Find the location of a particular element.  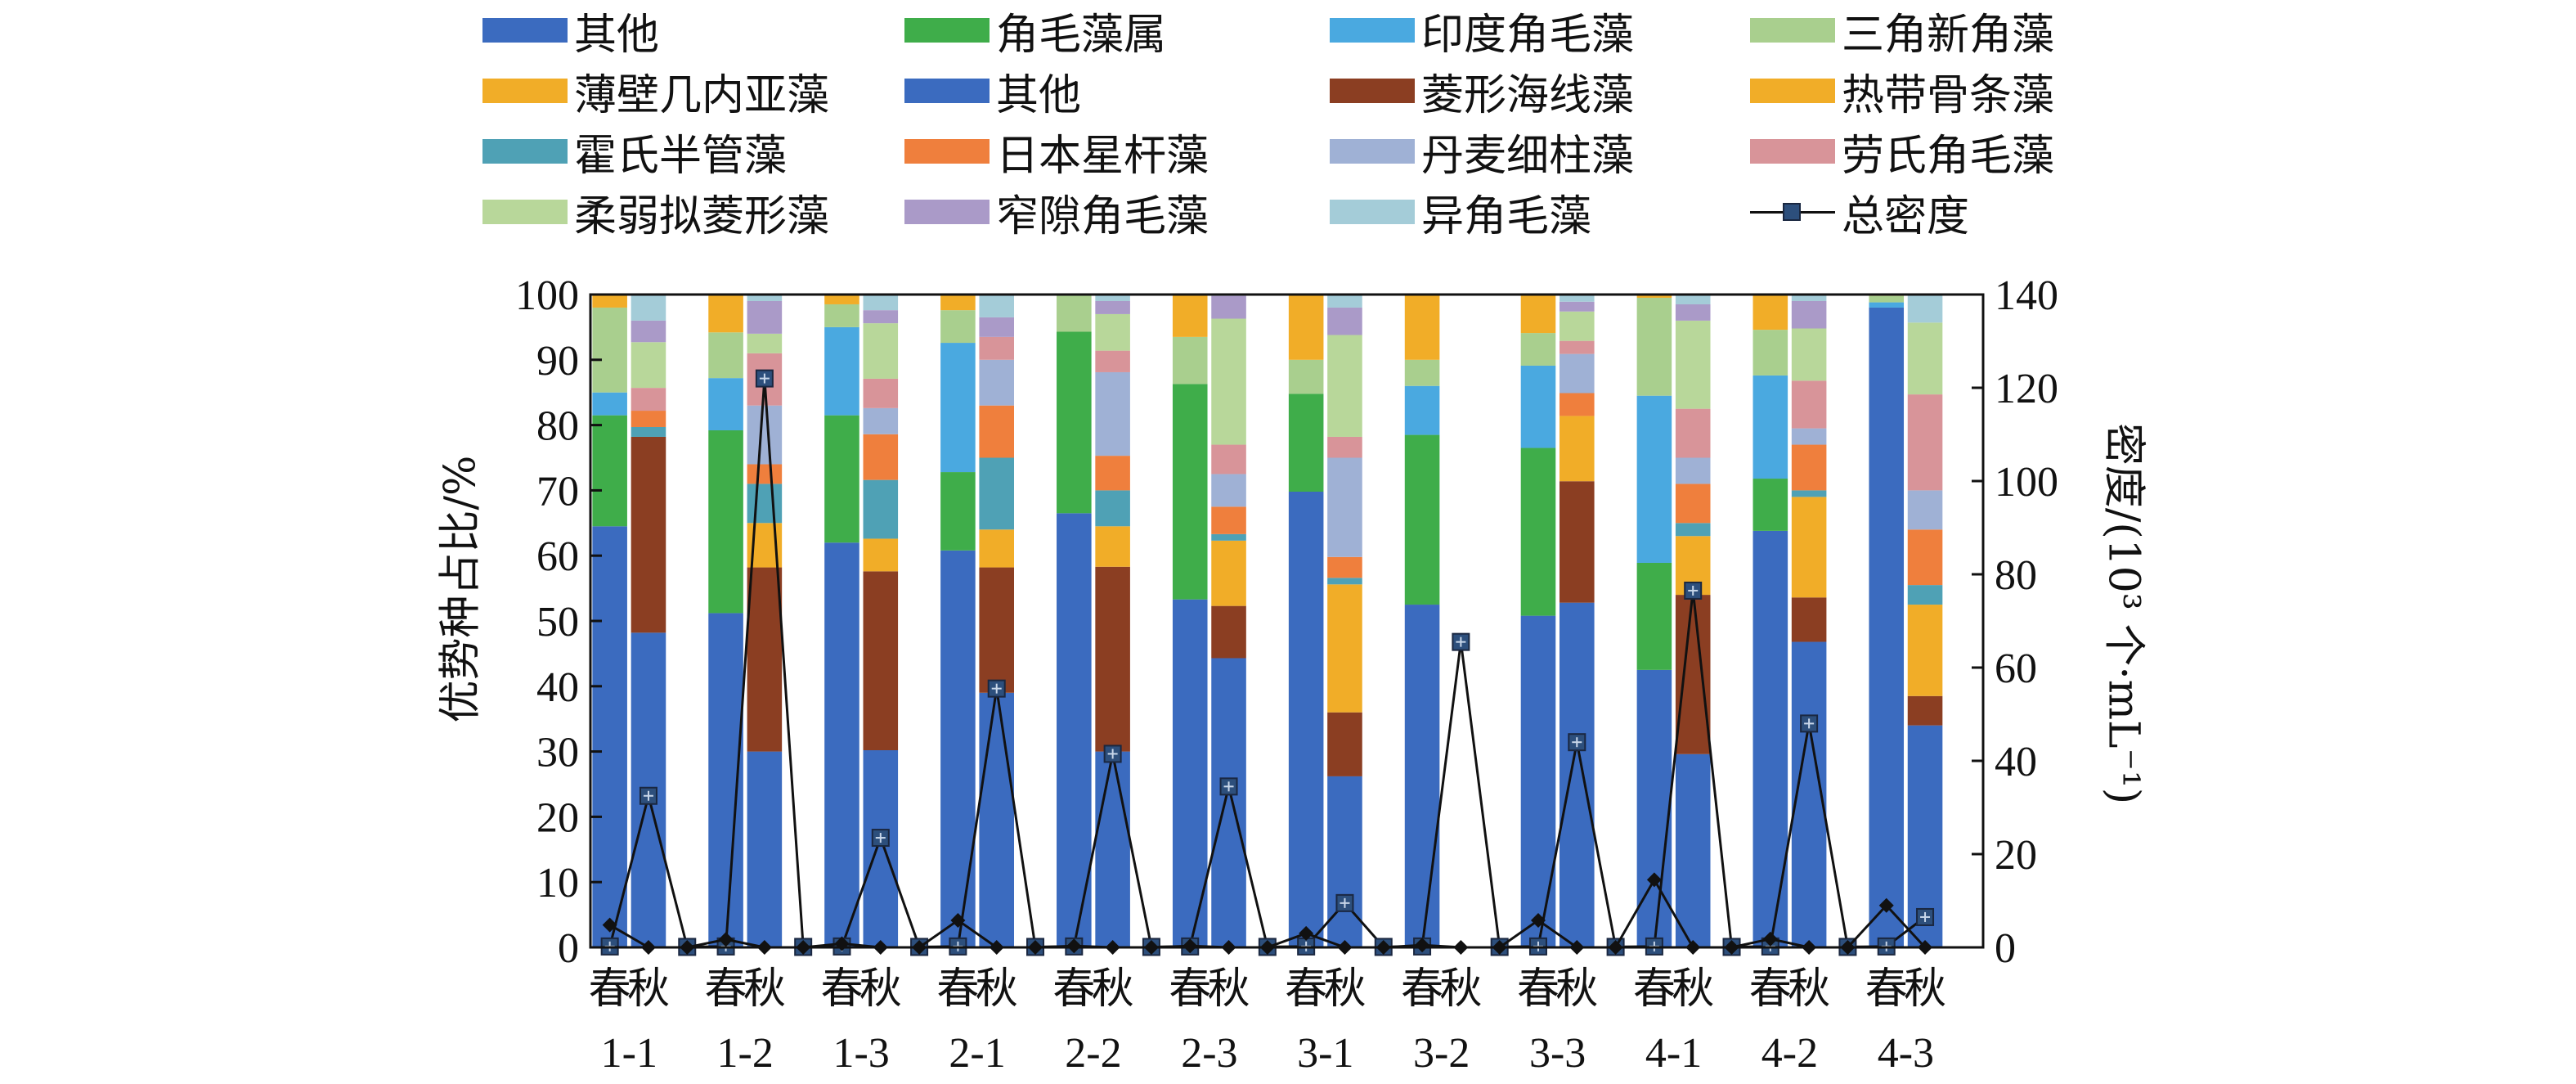

legend-item: 日本星杆藻 is located at coordinates (1056, 152).